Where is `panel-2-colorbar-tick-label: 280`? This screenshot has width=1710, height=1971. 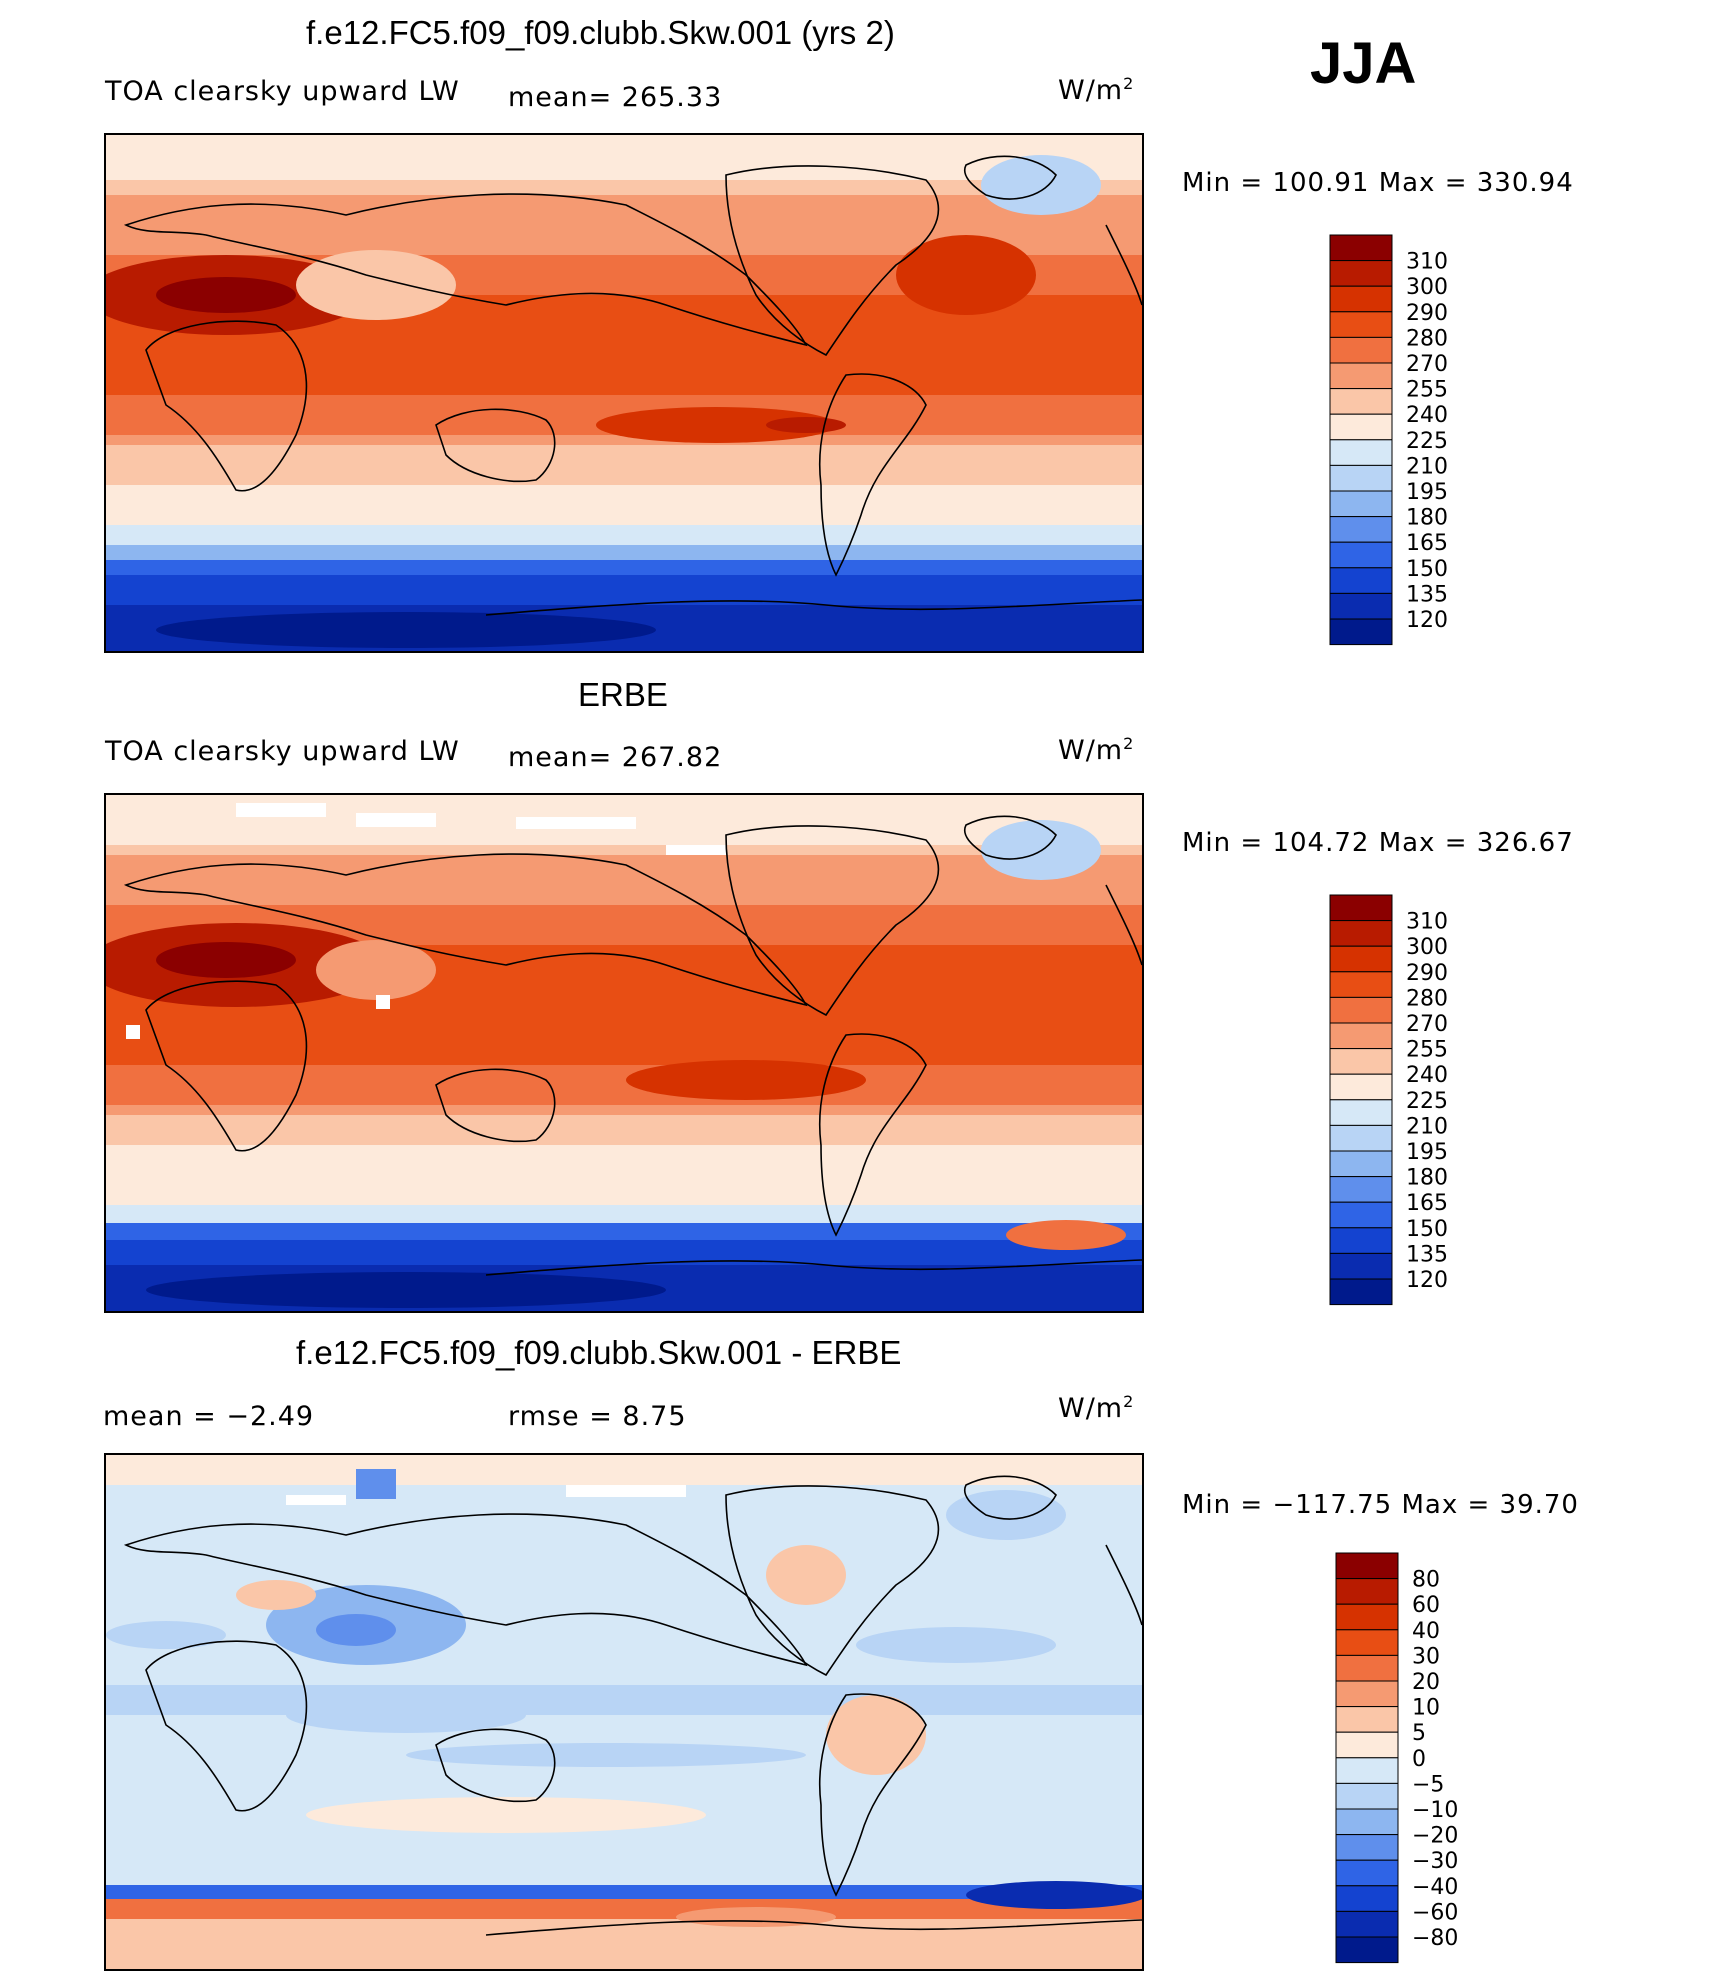 panel-2-colorbar-tick-label: 280 is located at coordinates (1427, 998).